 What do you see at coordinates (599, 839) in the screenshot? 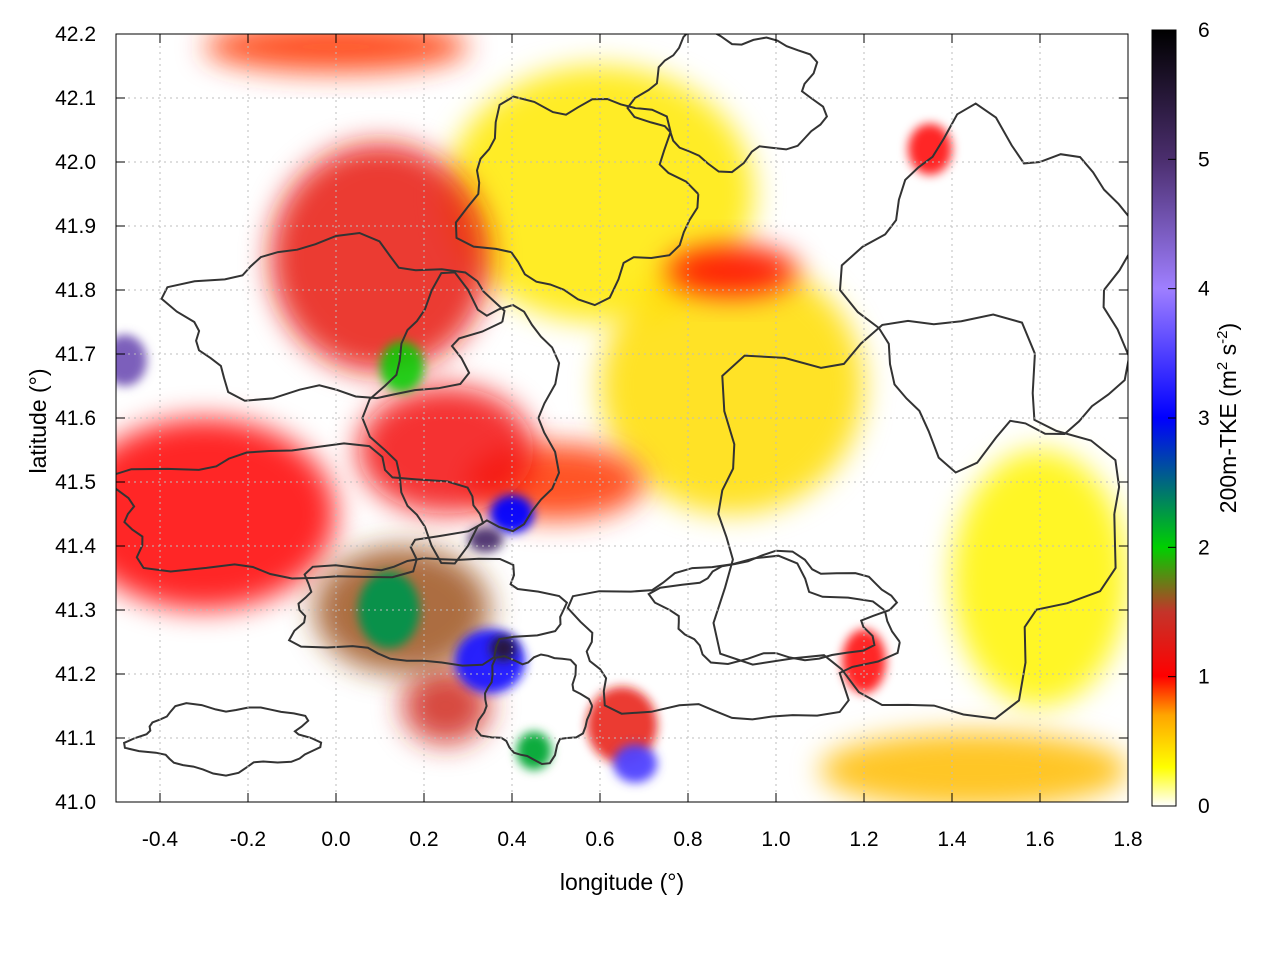
I see `x-tick-label-5: 0.6` at bounding box center [599, 839].